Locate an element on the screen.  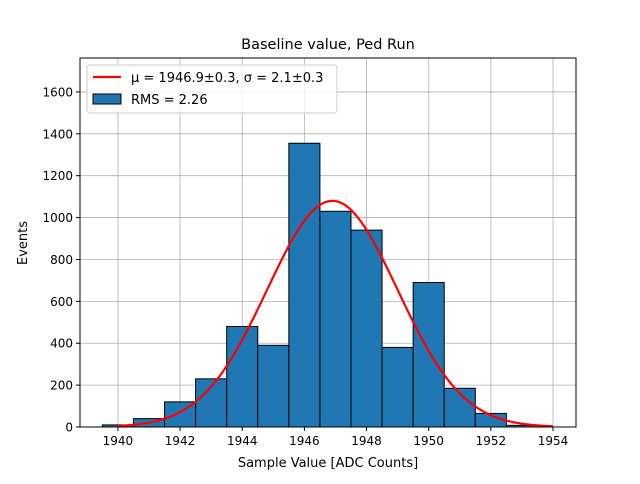
y-tick-label: 600 is located at coordinates (61, 302).